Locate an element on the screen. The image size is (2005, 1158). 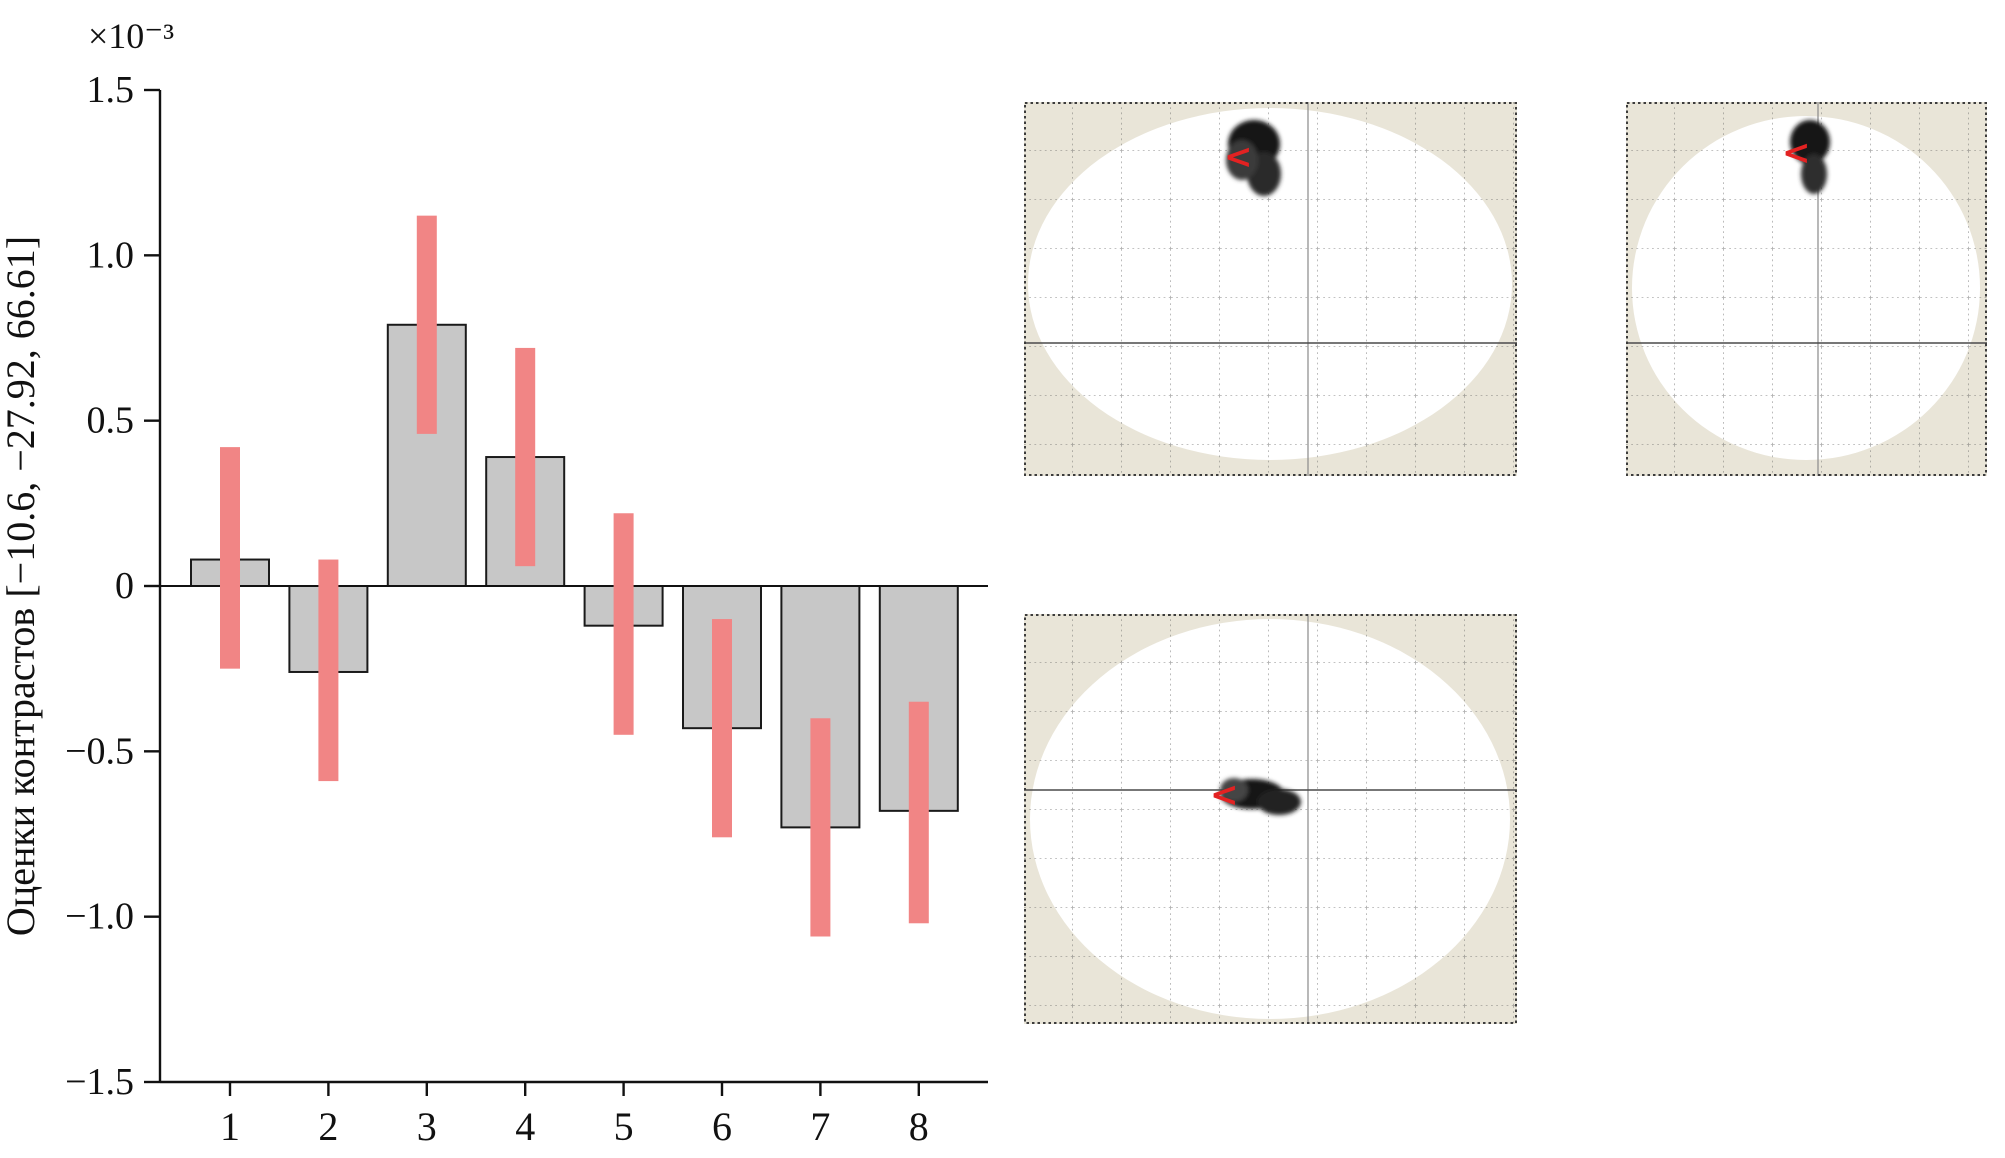
glass-brain-sagittal-view: < is located at coordinates (1270, 289).